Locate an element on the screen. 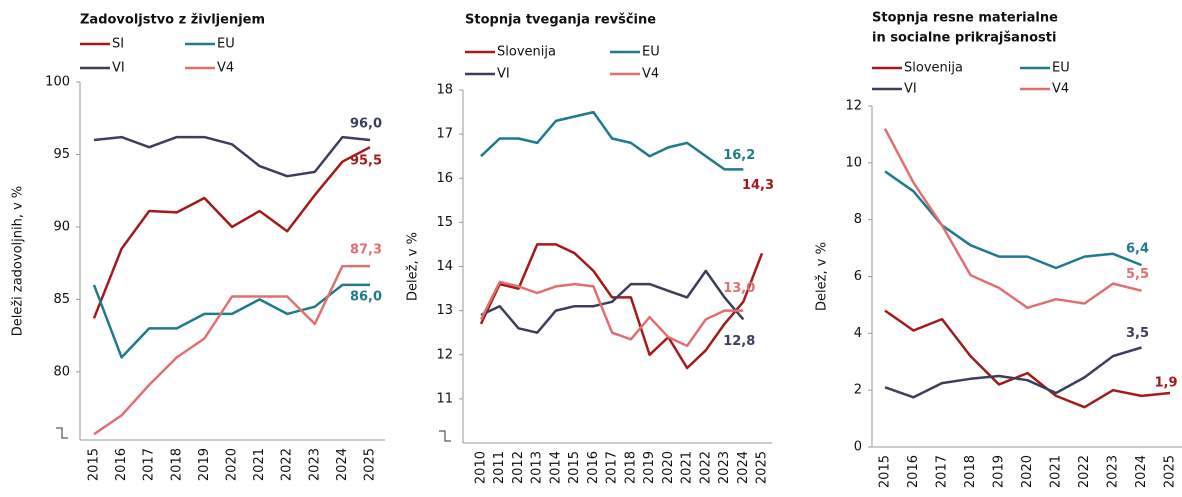 The image size is (1182, 497). legend-label: VI is located at coordinates (910, 89).